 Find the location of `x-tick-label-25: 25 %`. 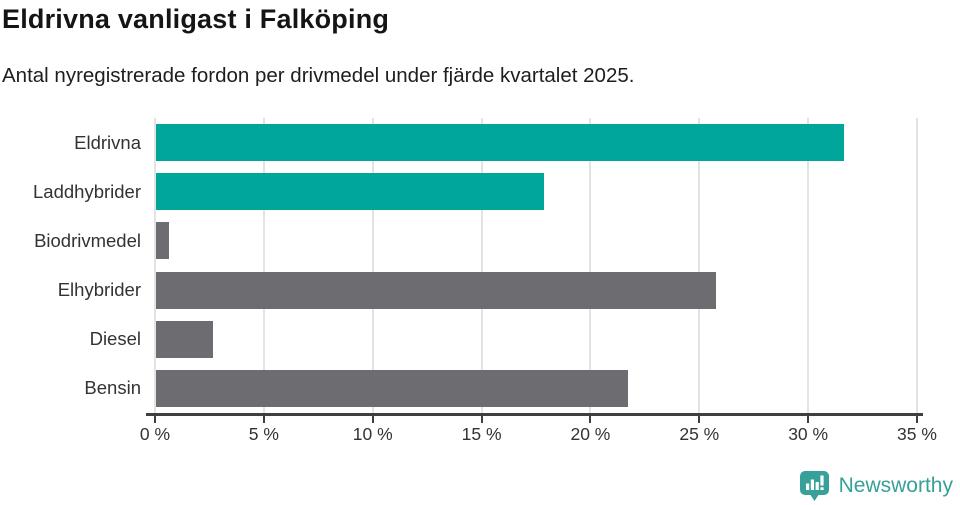

x-tick-label-25: 25 % is located at coordinates (699, 434).